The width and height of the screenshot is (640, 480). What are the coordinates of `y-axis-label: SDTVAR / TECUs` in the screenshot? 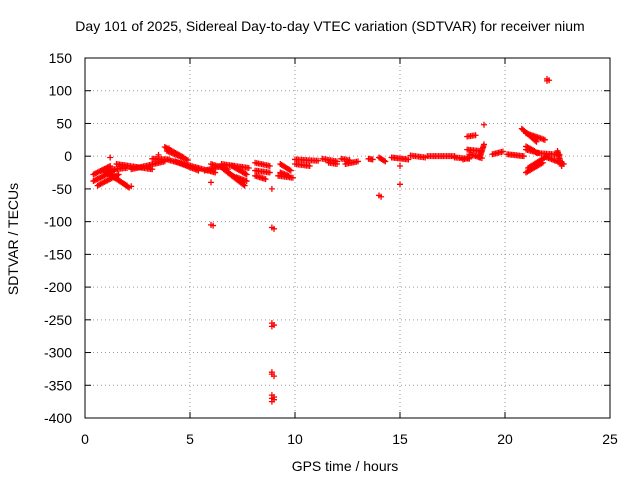 It's located at (13, 239).